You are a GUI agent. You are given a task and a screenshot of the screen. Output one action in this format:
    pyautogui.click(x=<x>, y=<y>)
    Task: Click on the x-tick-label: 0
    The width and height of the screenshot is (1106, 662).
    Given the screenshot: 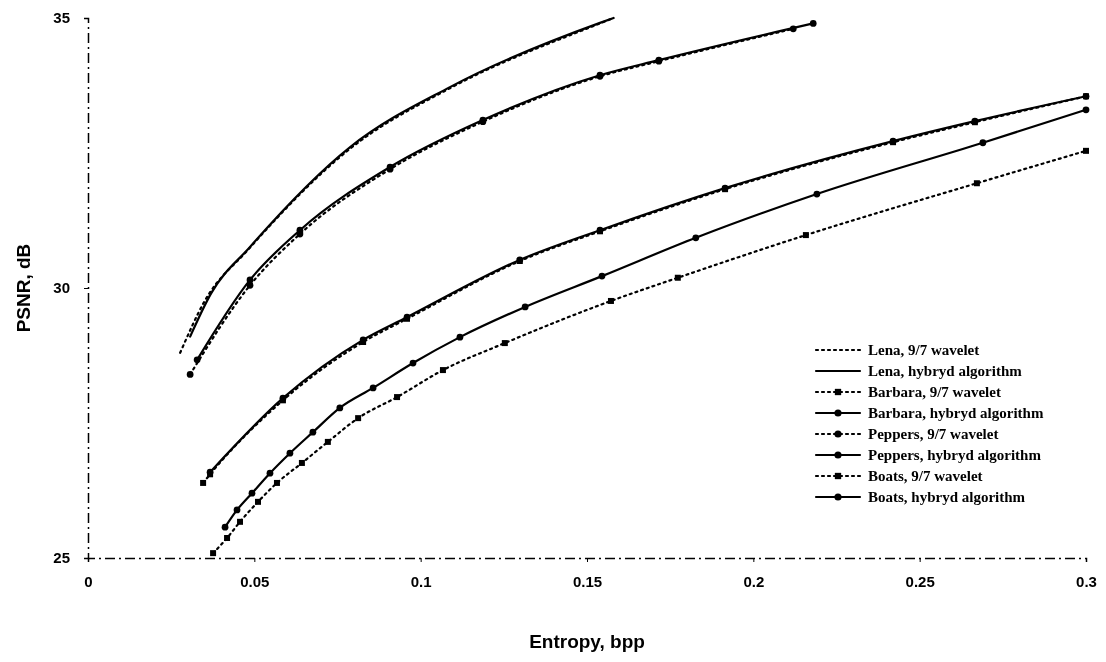 What is the action you would take?
    pyautogui.click(x=88, y=581)
    